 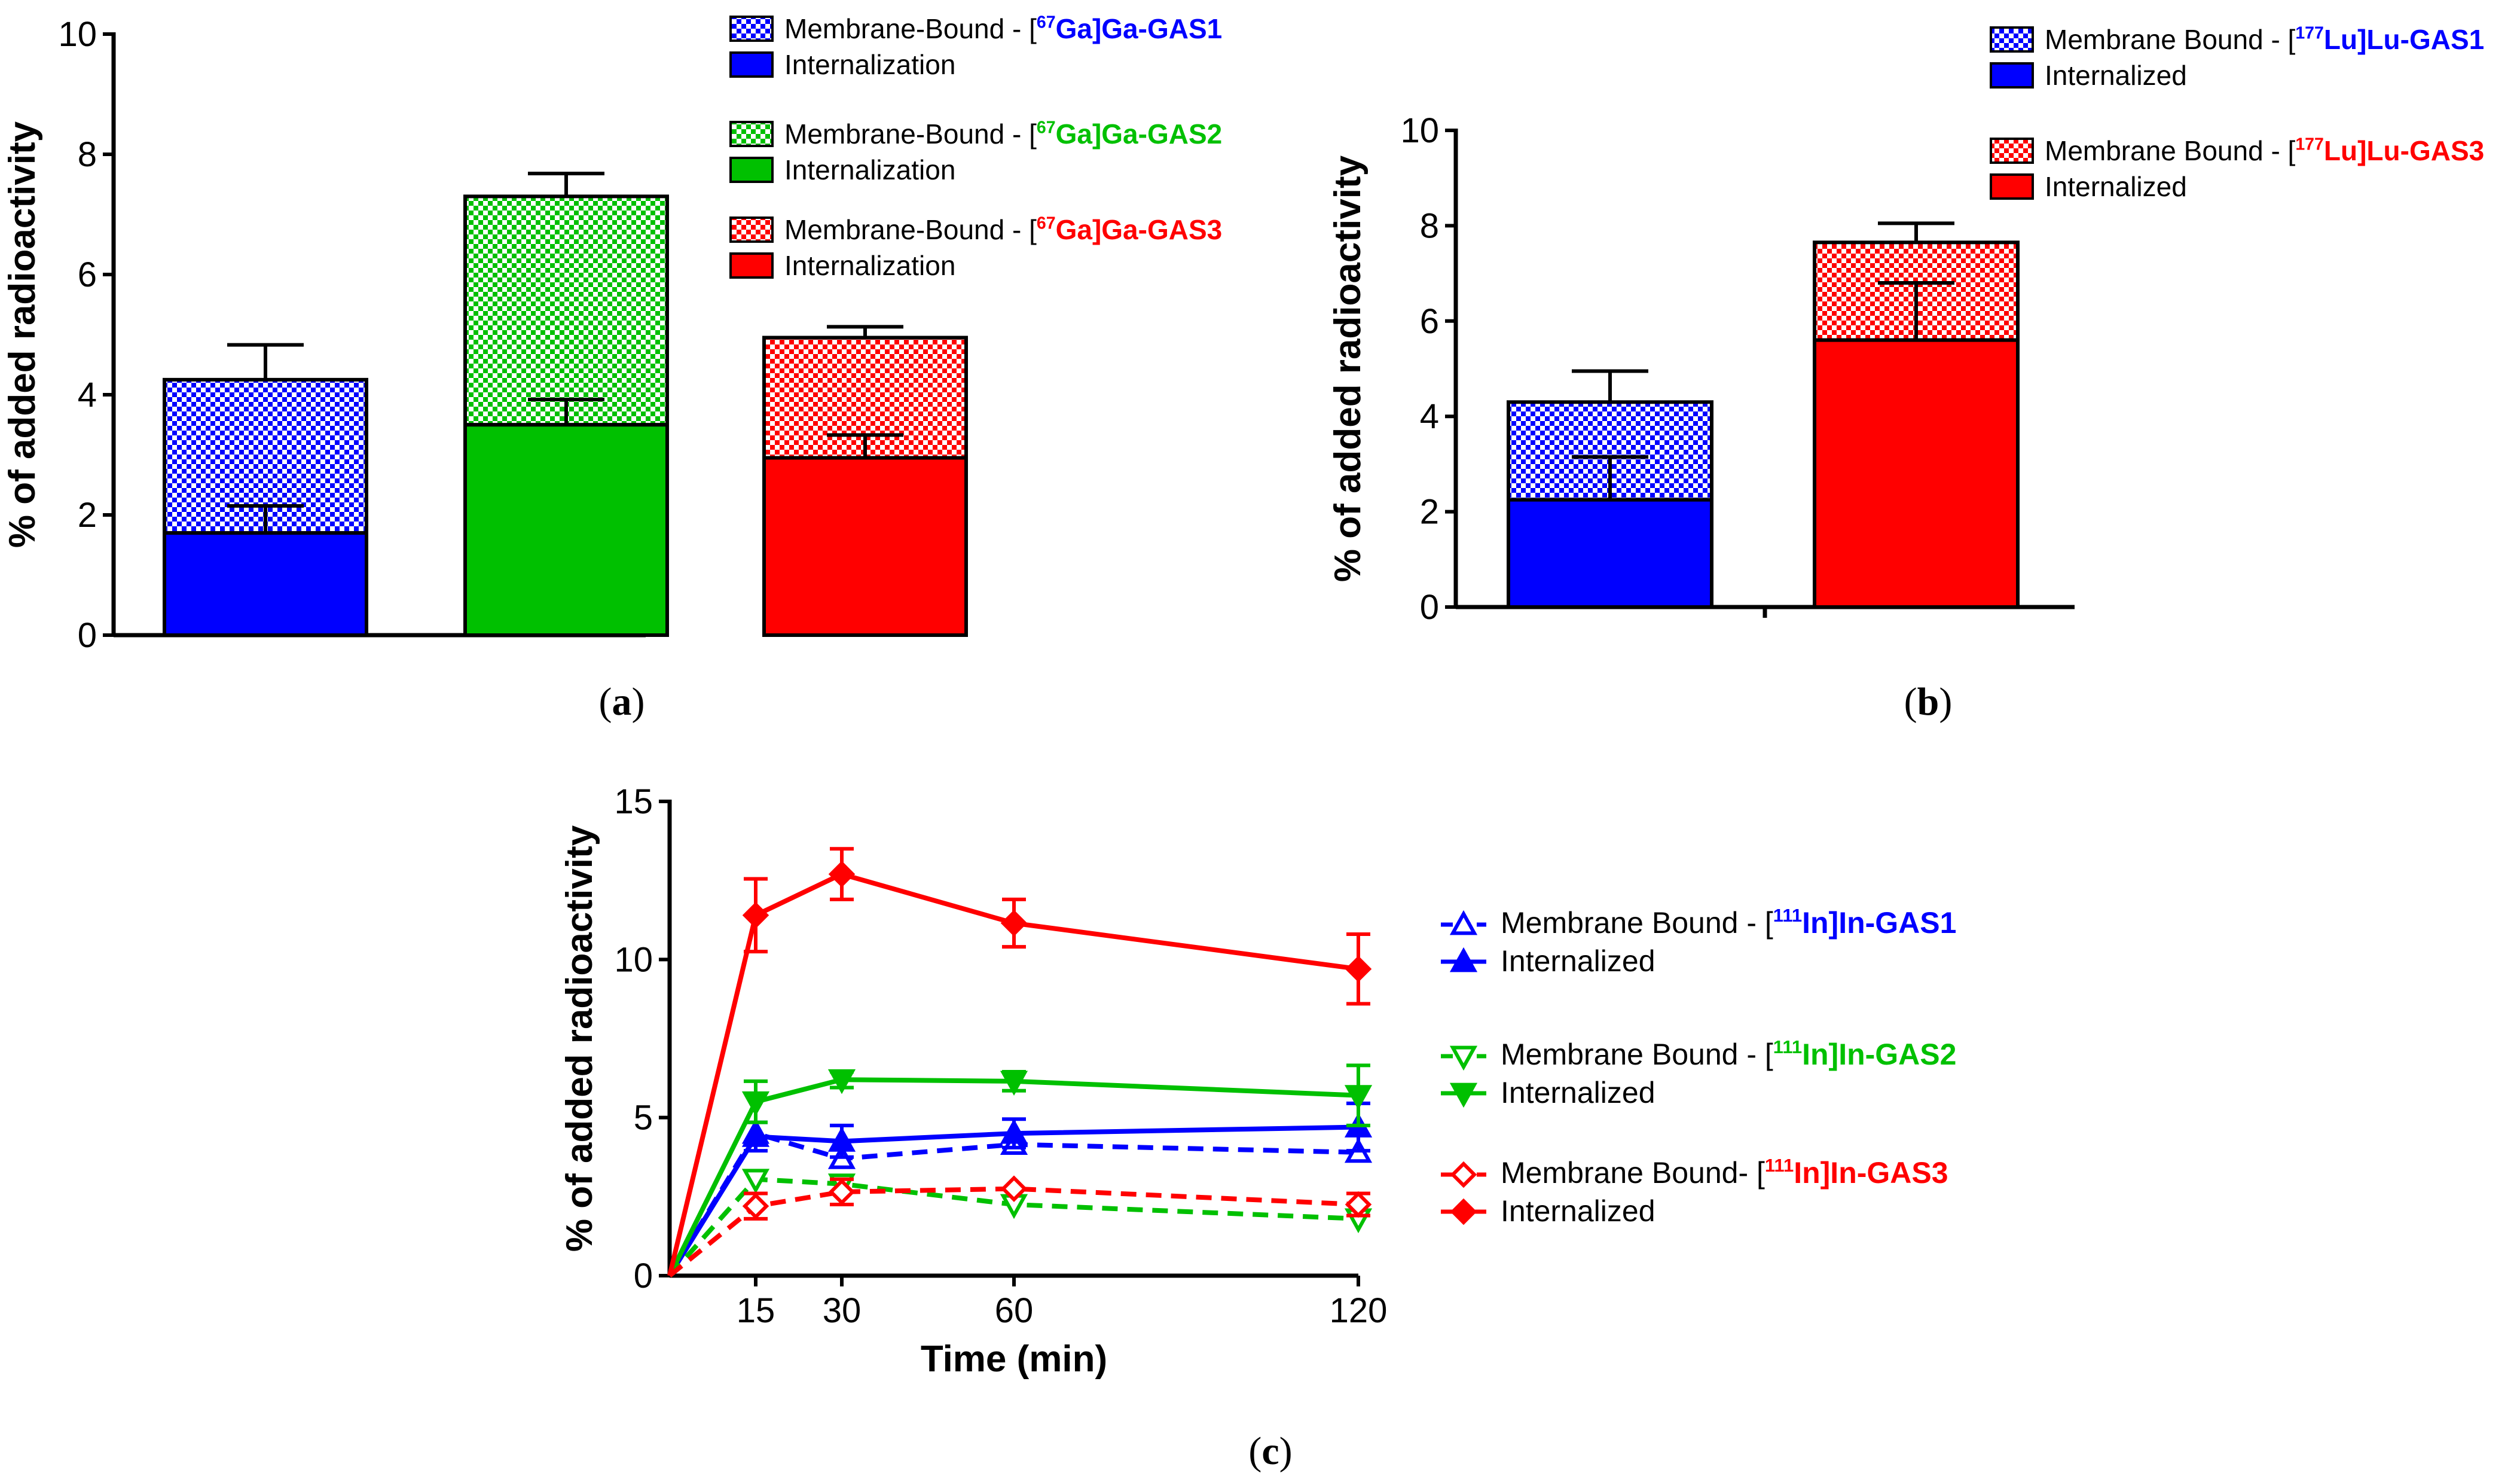 What do you see at coordinates (1013, 1232) in the screenshot?
I see `series-line` at bounding box center [1013, 1232].